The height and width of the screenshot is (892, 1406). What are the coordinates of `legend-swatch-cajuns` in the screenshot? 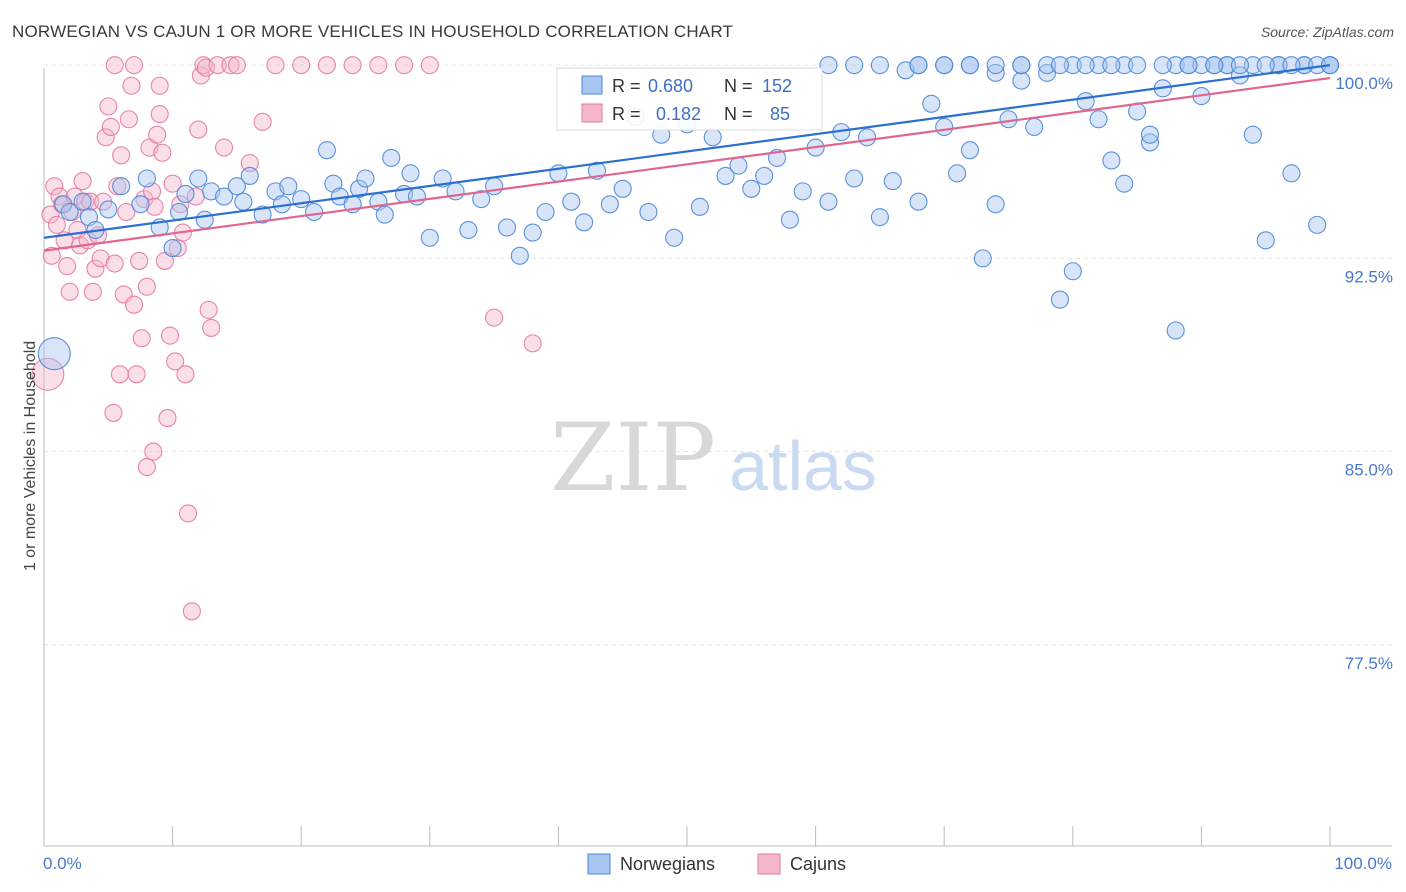 It's located at (769, 864).